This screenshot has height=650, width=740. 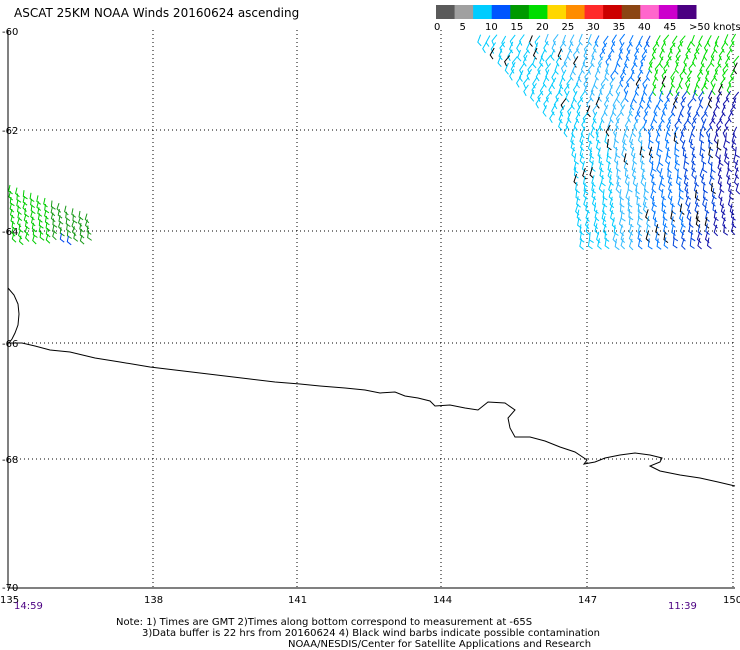 I want to click on wind-barbs-west, so click(x=50, y=215).